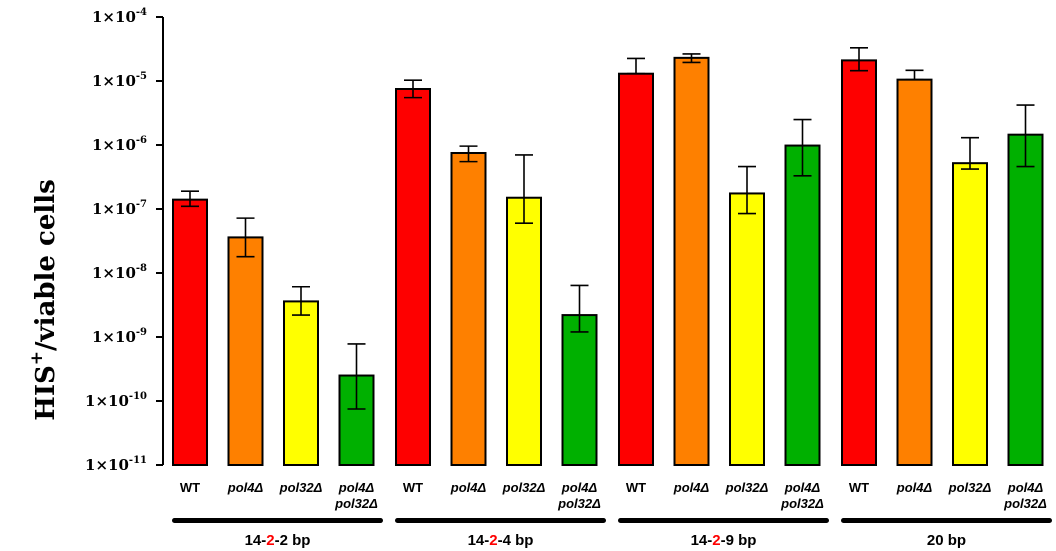 The height and width of the screenshot is (551, 1056). What do you see at coordinates (141, 76) in the screenshot?
I see `y-tick-exponent: -5` at bounding box center [141, 76].